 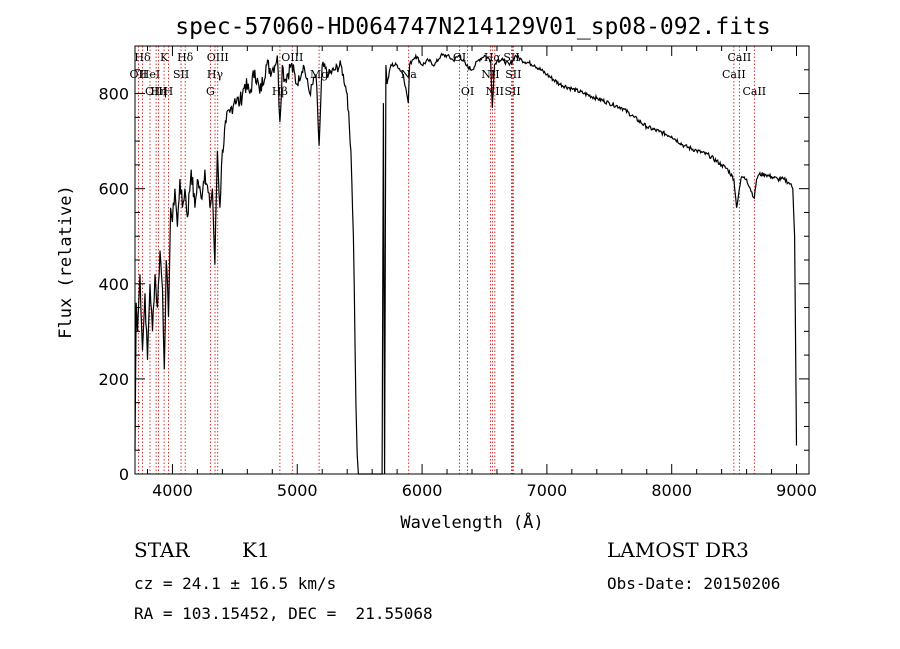 I want to click on y-tick-label: 800, so click(x=113, y=94).